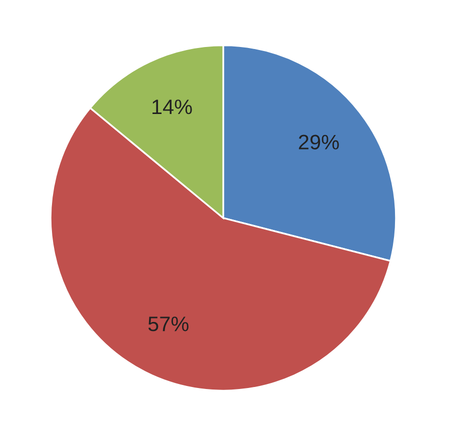 This screenshot has width=470, height=436. What do you see at coordinates (172, 107) in the screenshot?
I see `data-label: 14%` at bounding box center [172, 107].